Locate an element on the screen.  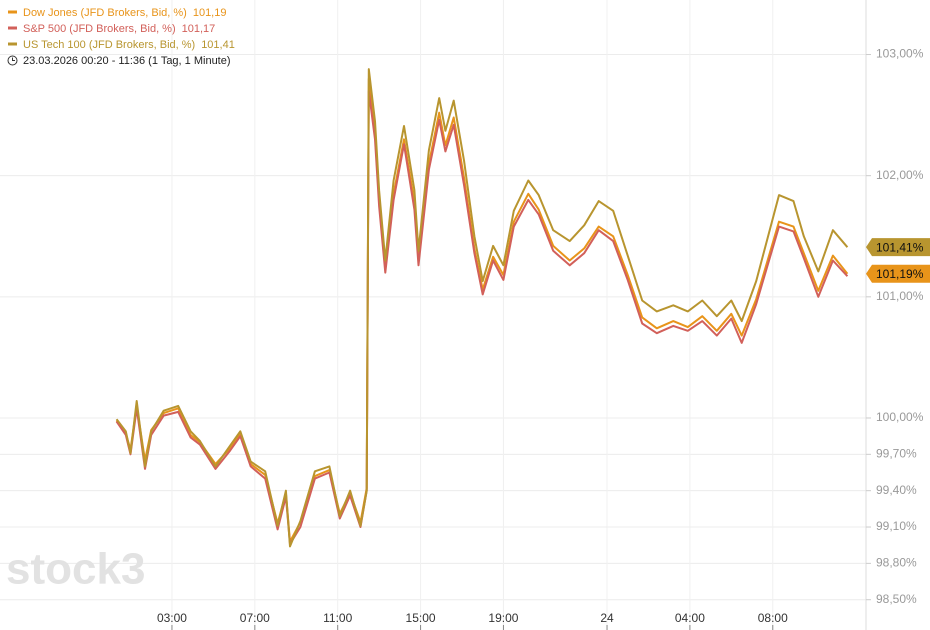
y-tick-label: 98,80% is located at coordinates (896, 563).